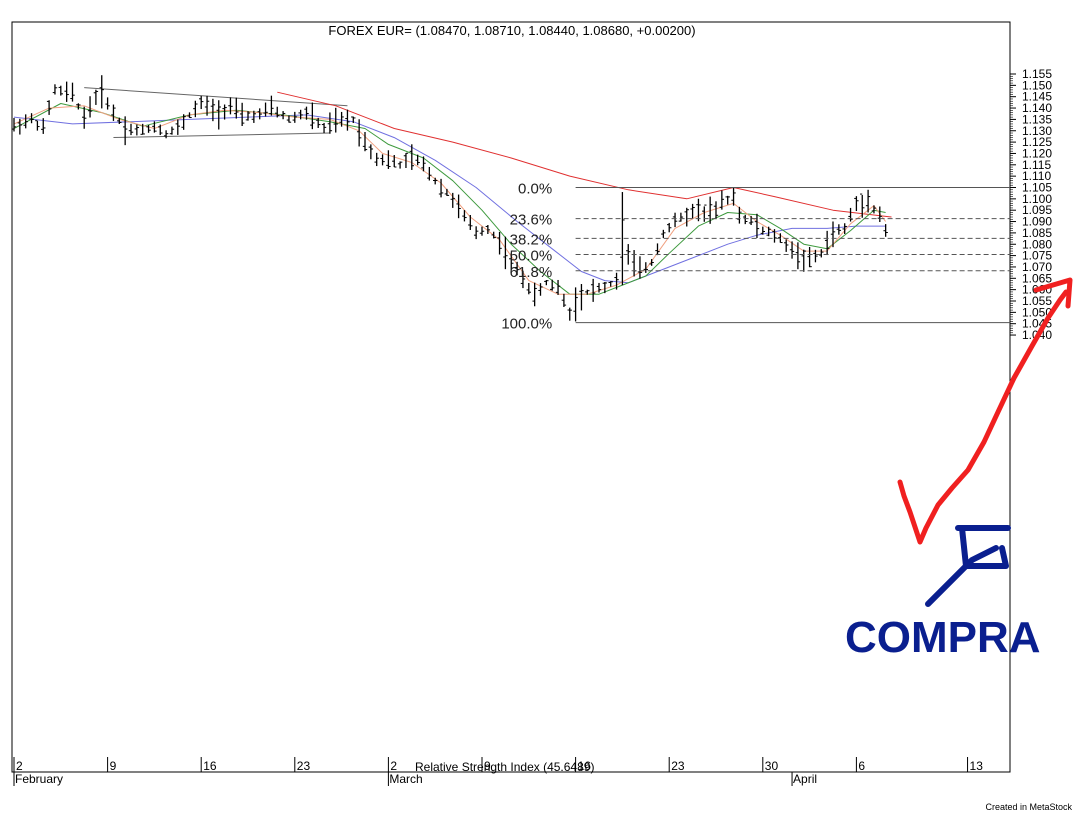 This screenshot has height=820, width=1086. What do you see at coordinates (1037, 210) in the screenshot?
I see `y-tick-label: 1.095` at bounding box center [1037, 210].